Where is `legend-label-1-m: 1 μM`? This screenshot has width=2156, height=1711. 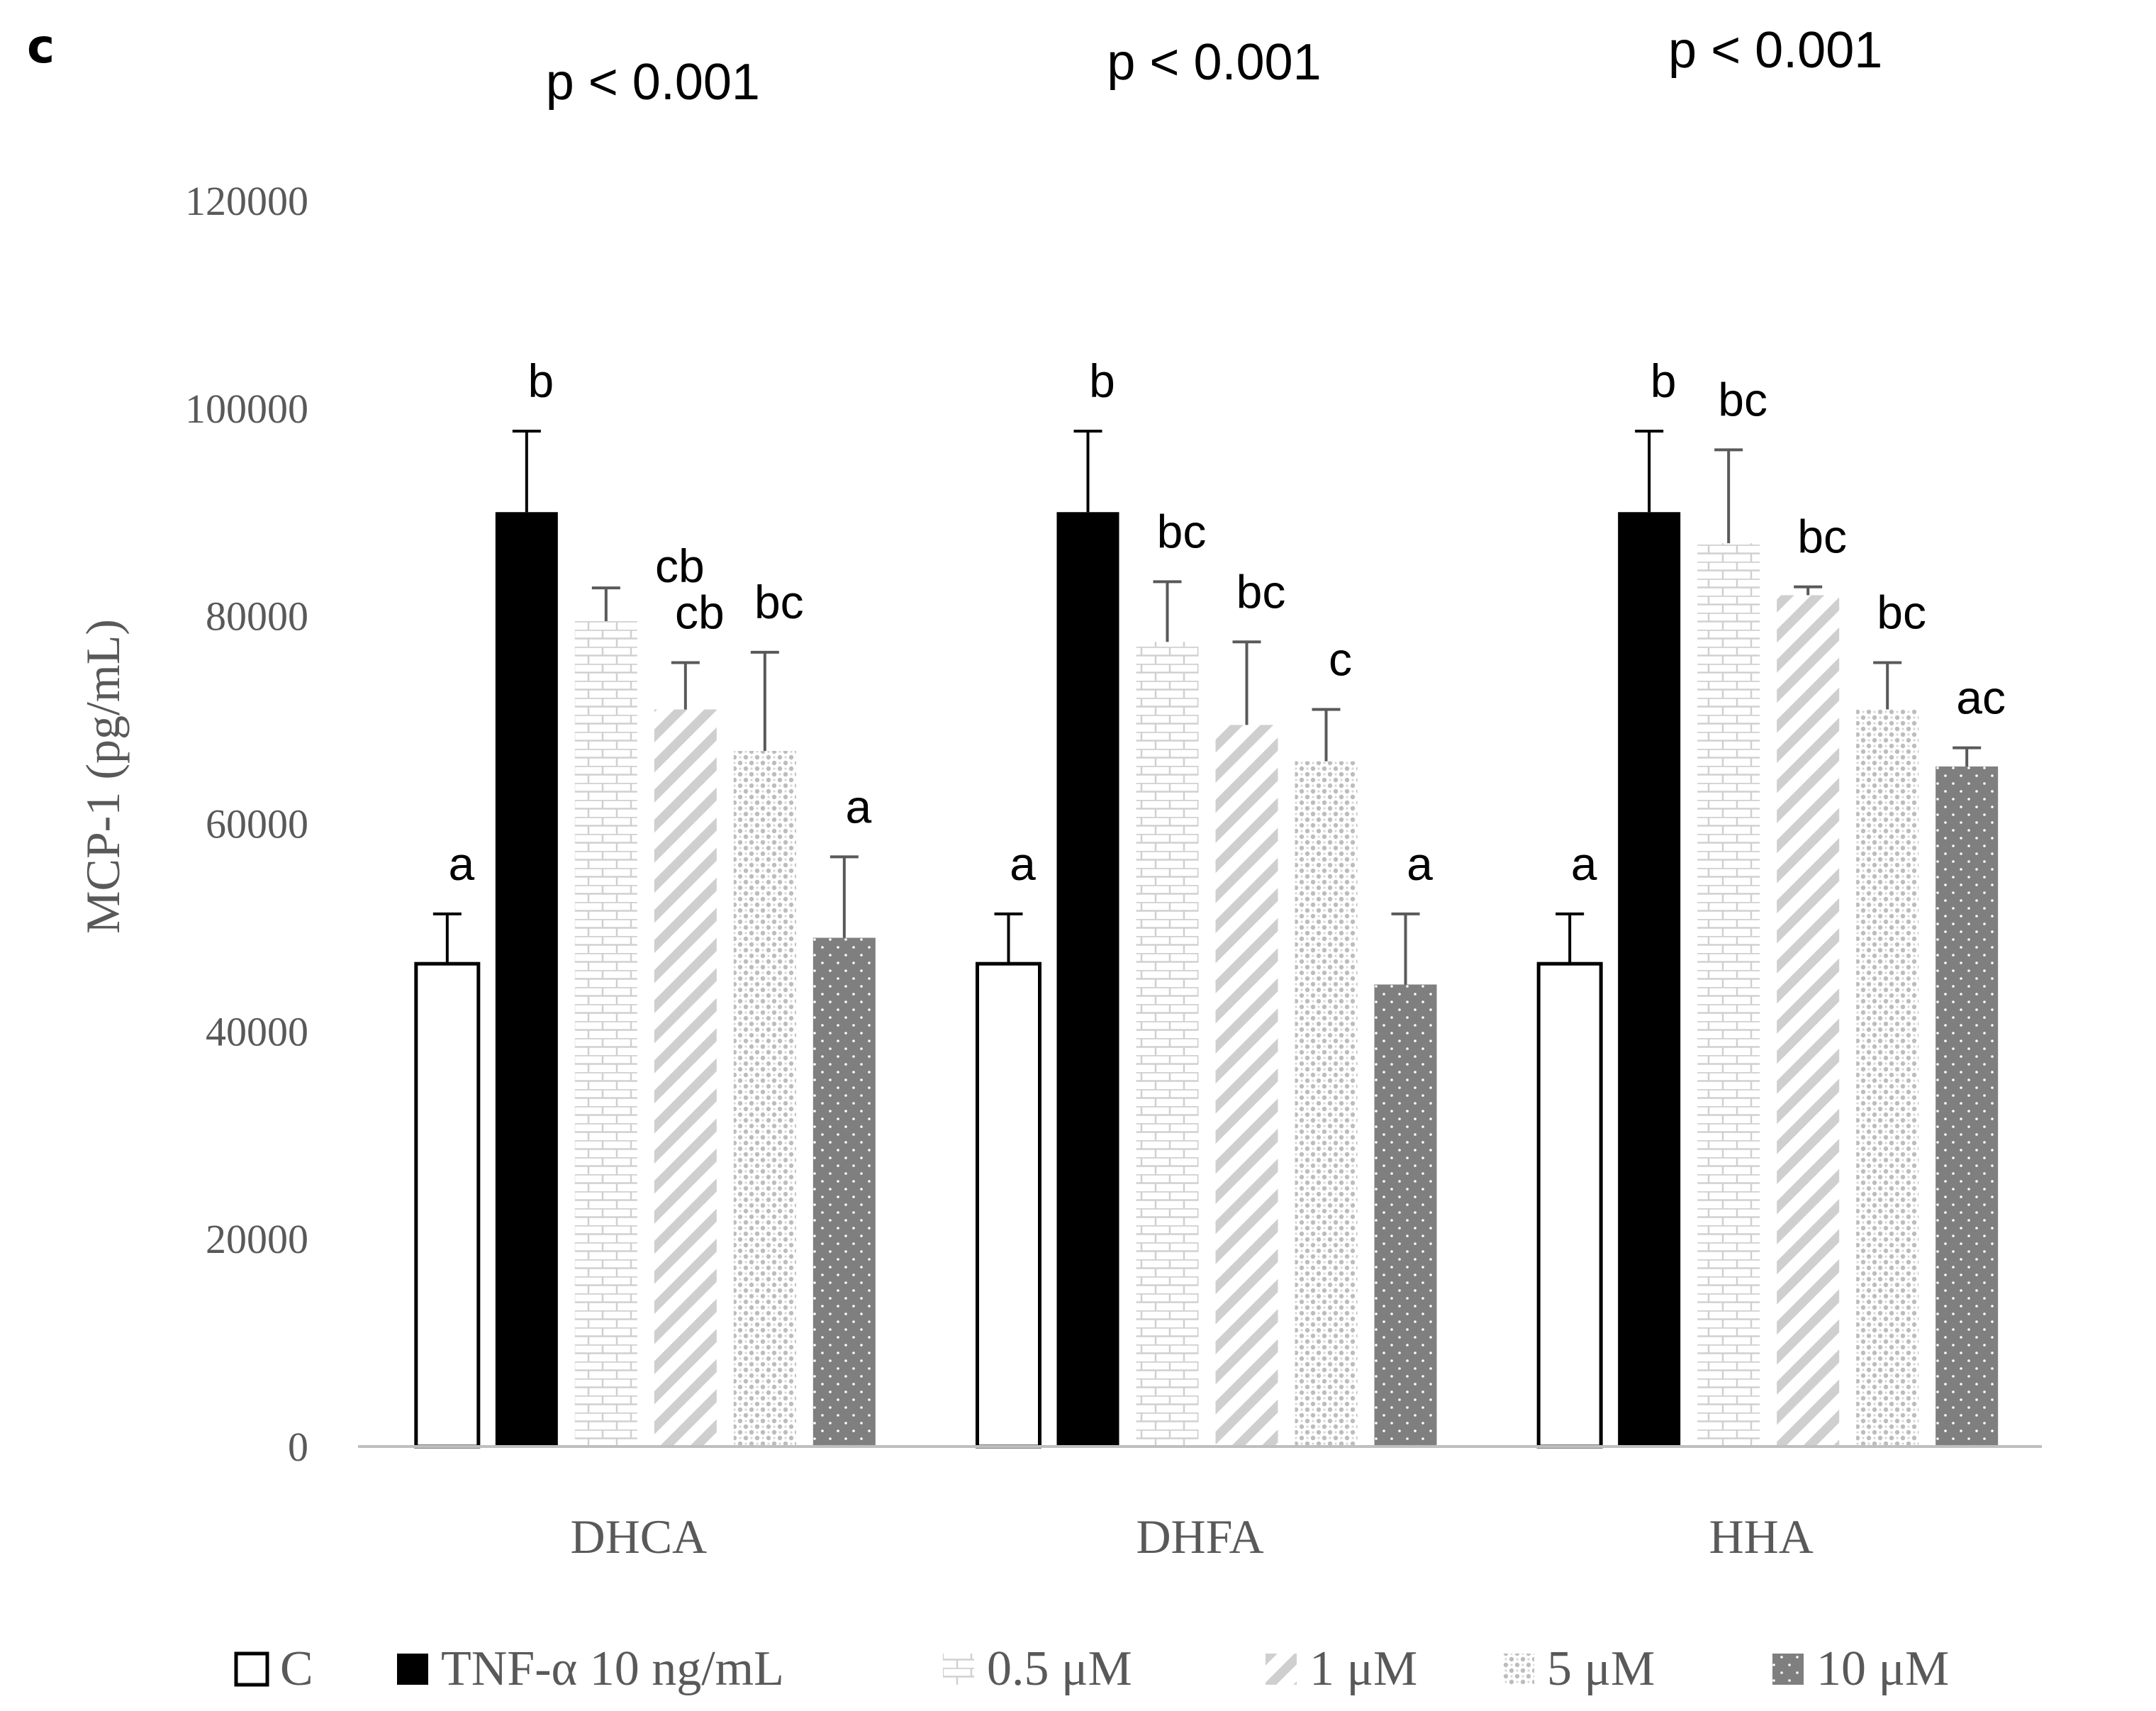 legend-label-1-m: 1 μM is located at coordinates (1363, 1669).